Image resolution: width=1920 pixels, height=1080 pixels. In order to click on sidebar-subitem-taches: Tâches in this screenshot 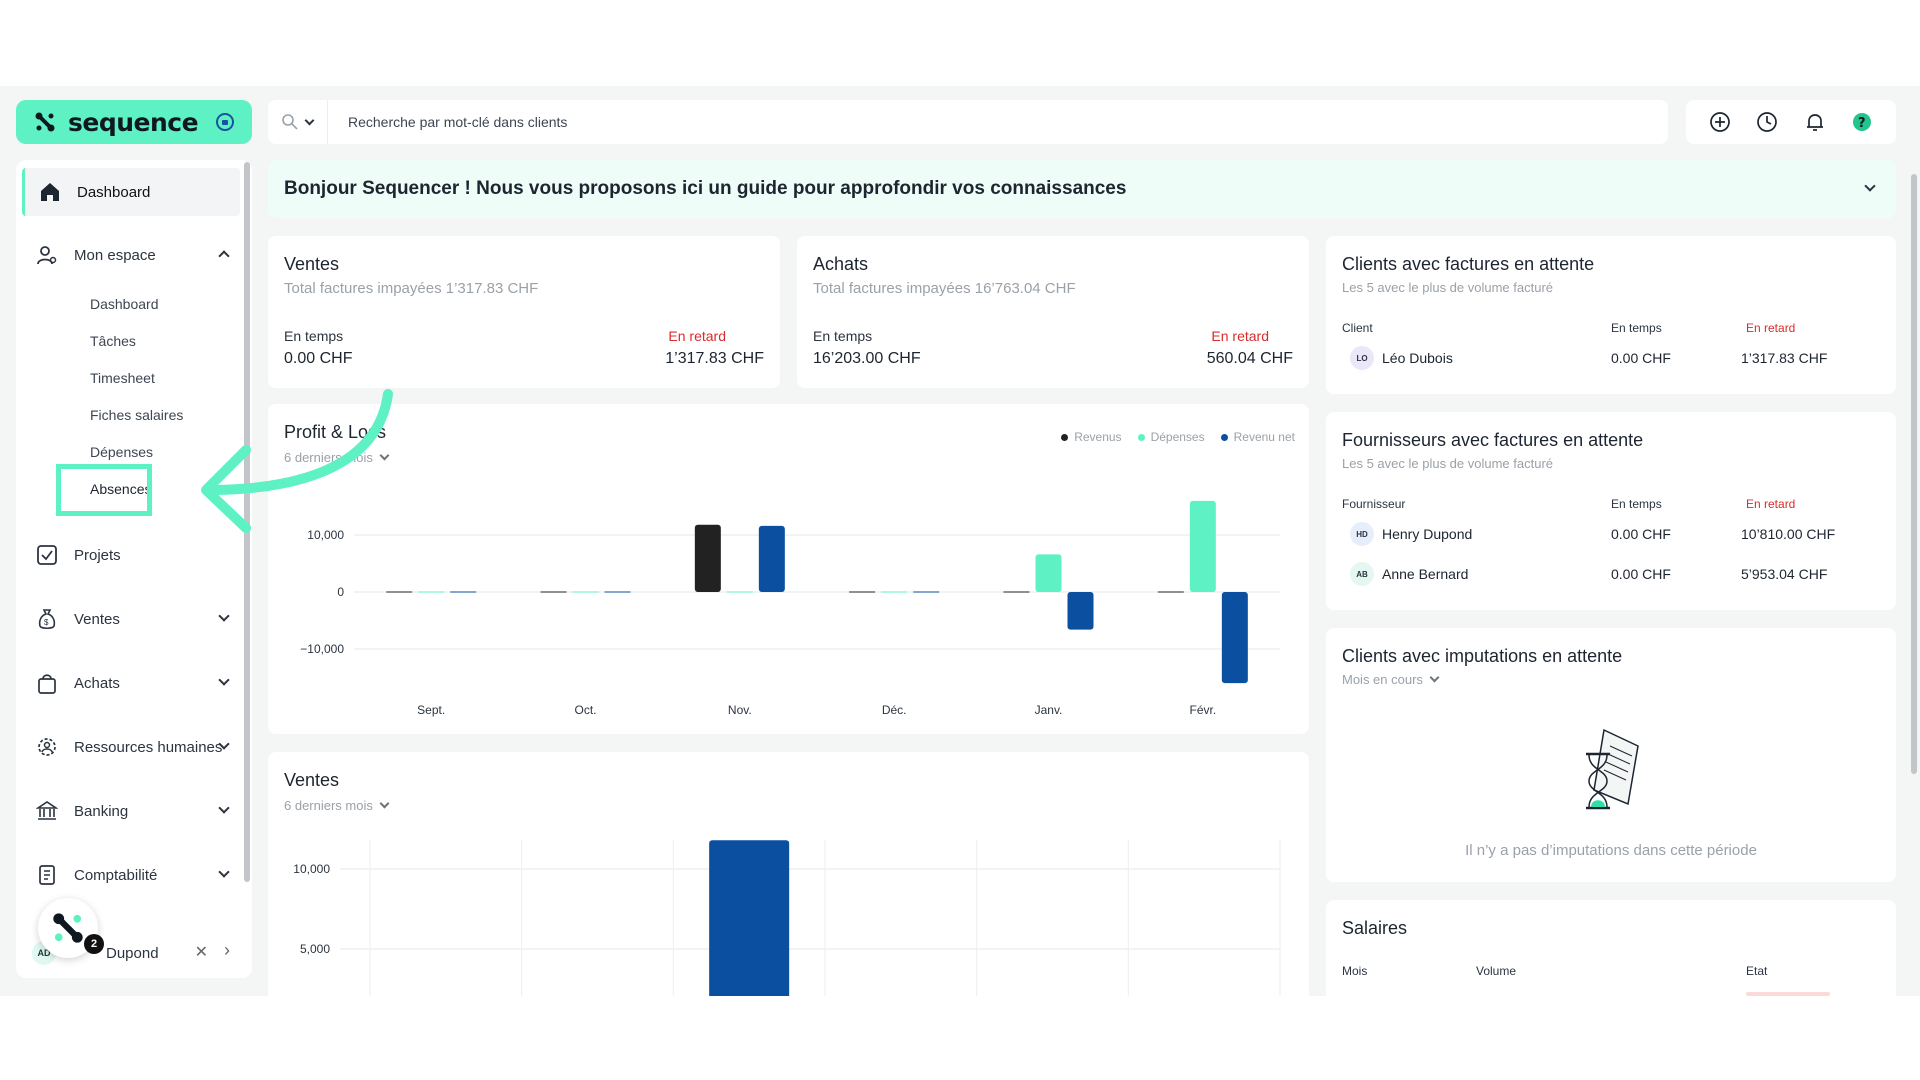, I will do `click(113, 341)`.